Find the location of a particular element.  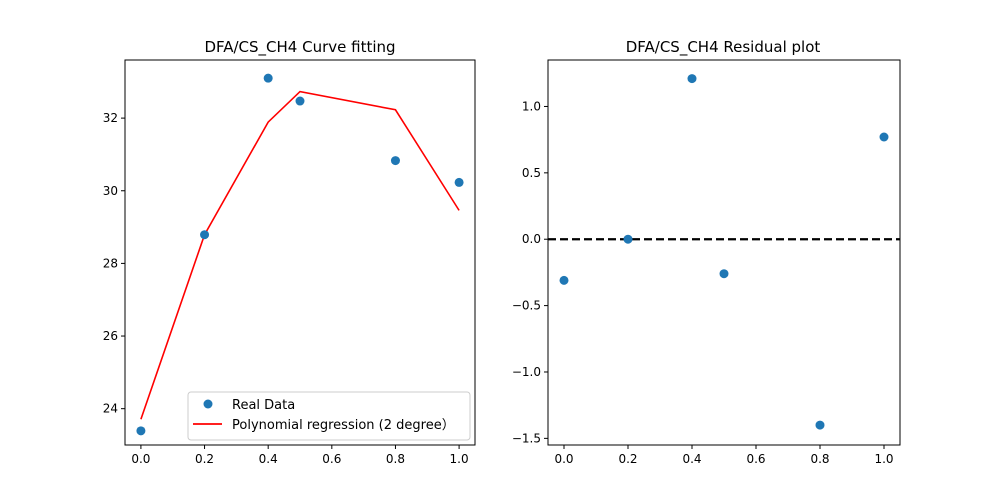

legend-polynomial-label: Polynomial regression (2 degree） is located at coordinates (343, 425).